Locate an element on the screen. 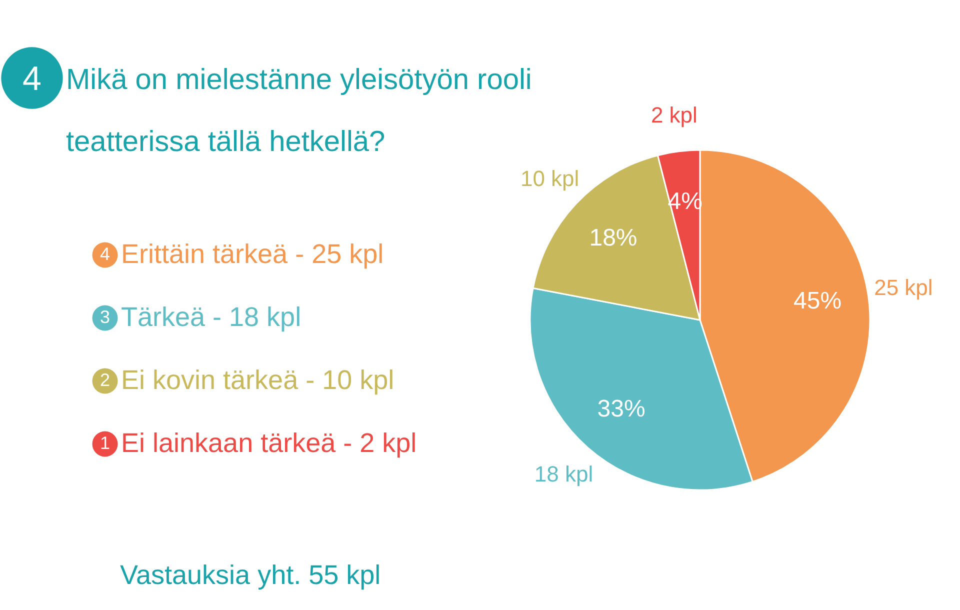 The height and width of the screenshot is (610, 960). text: 18 kpl is located at coordinates (564, 474).